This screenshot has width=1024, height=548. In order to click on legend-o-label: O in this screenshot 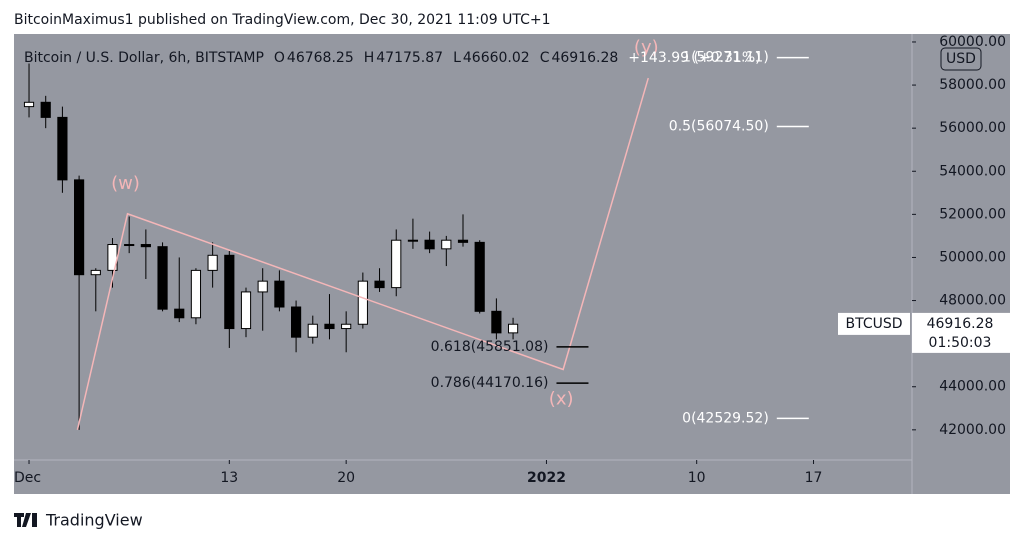, I will do `click(279, 58)`.